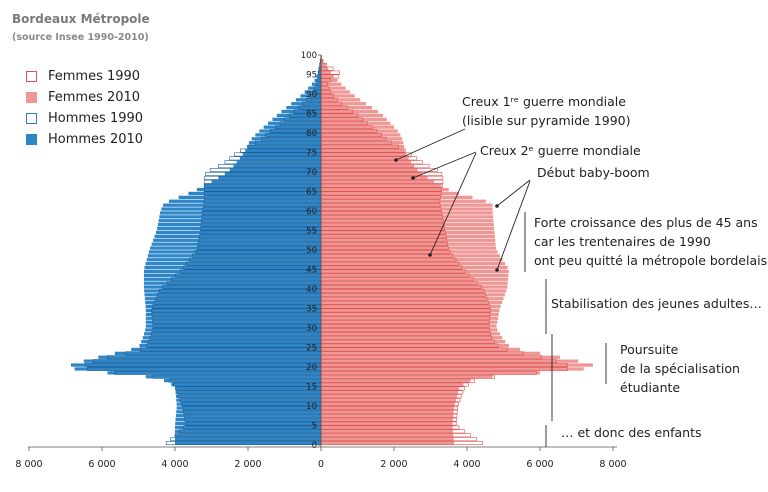 The width and height of the screenshot is (768, 492). What do you see at coordinates (513, 193) in the screenshot?
I see `leader-babyboom-a` at bounding box center [513, 193].